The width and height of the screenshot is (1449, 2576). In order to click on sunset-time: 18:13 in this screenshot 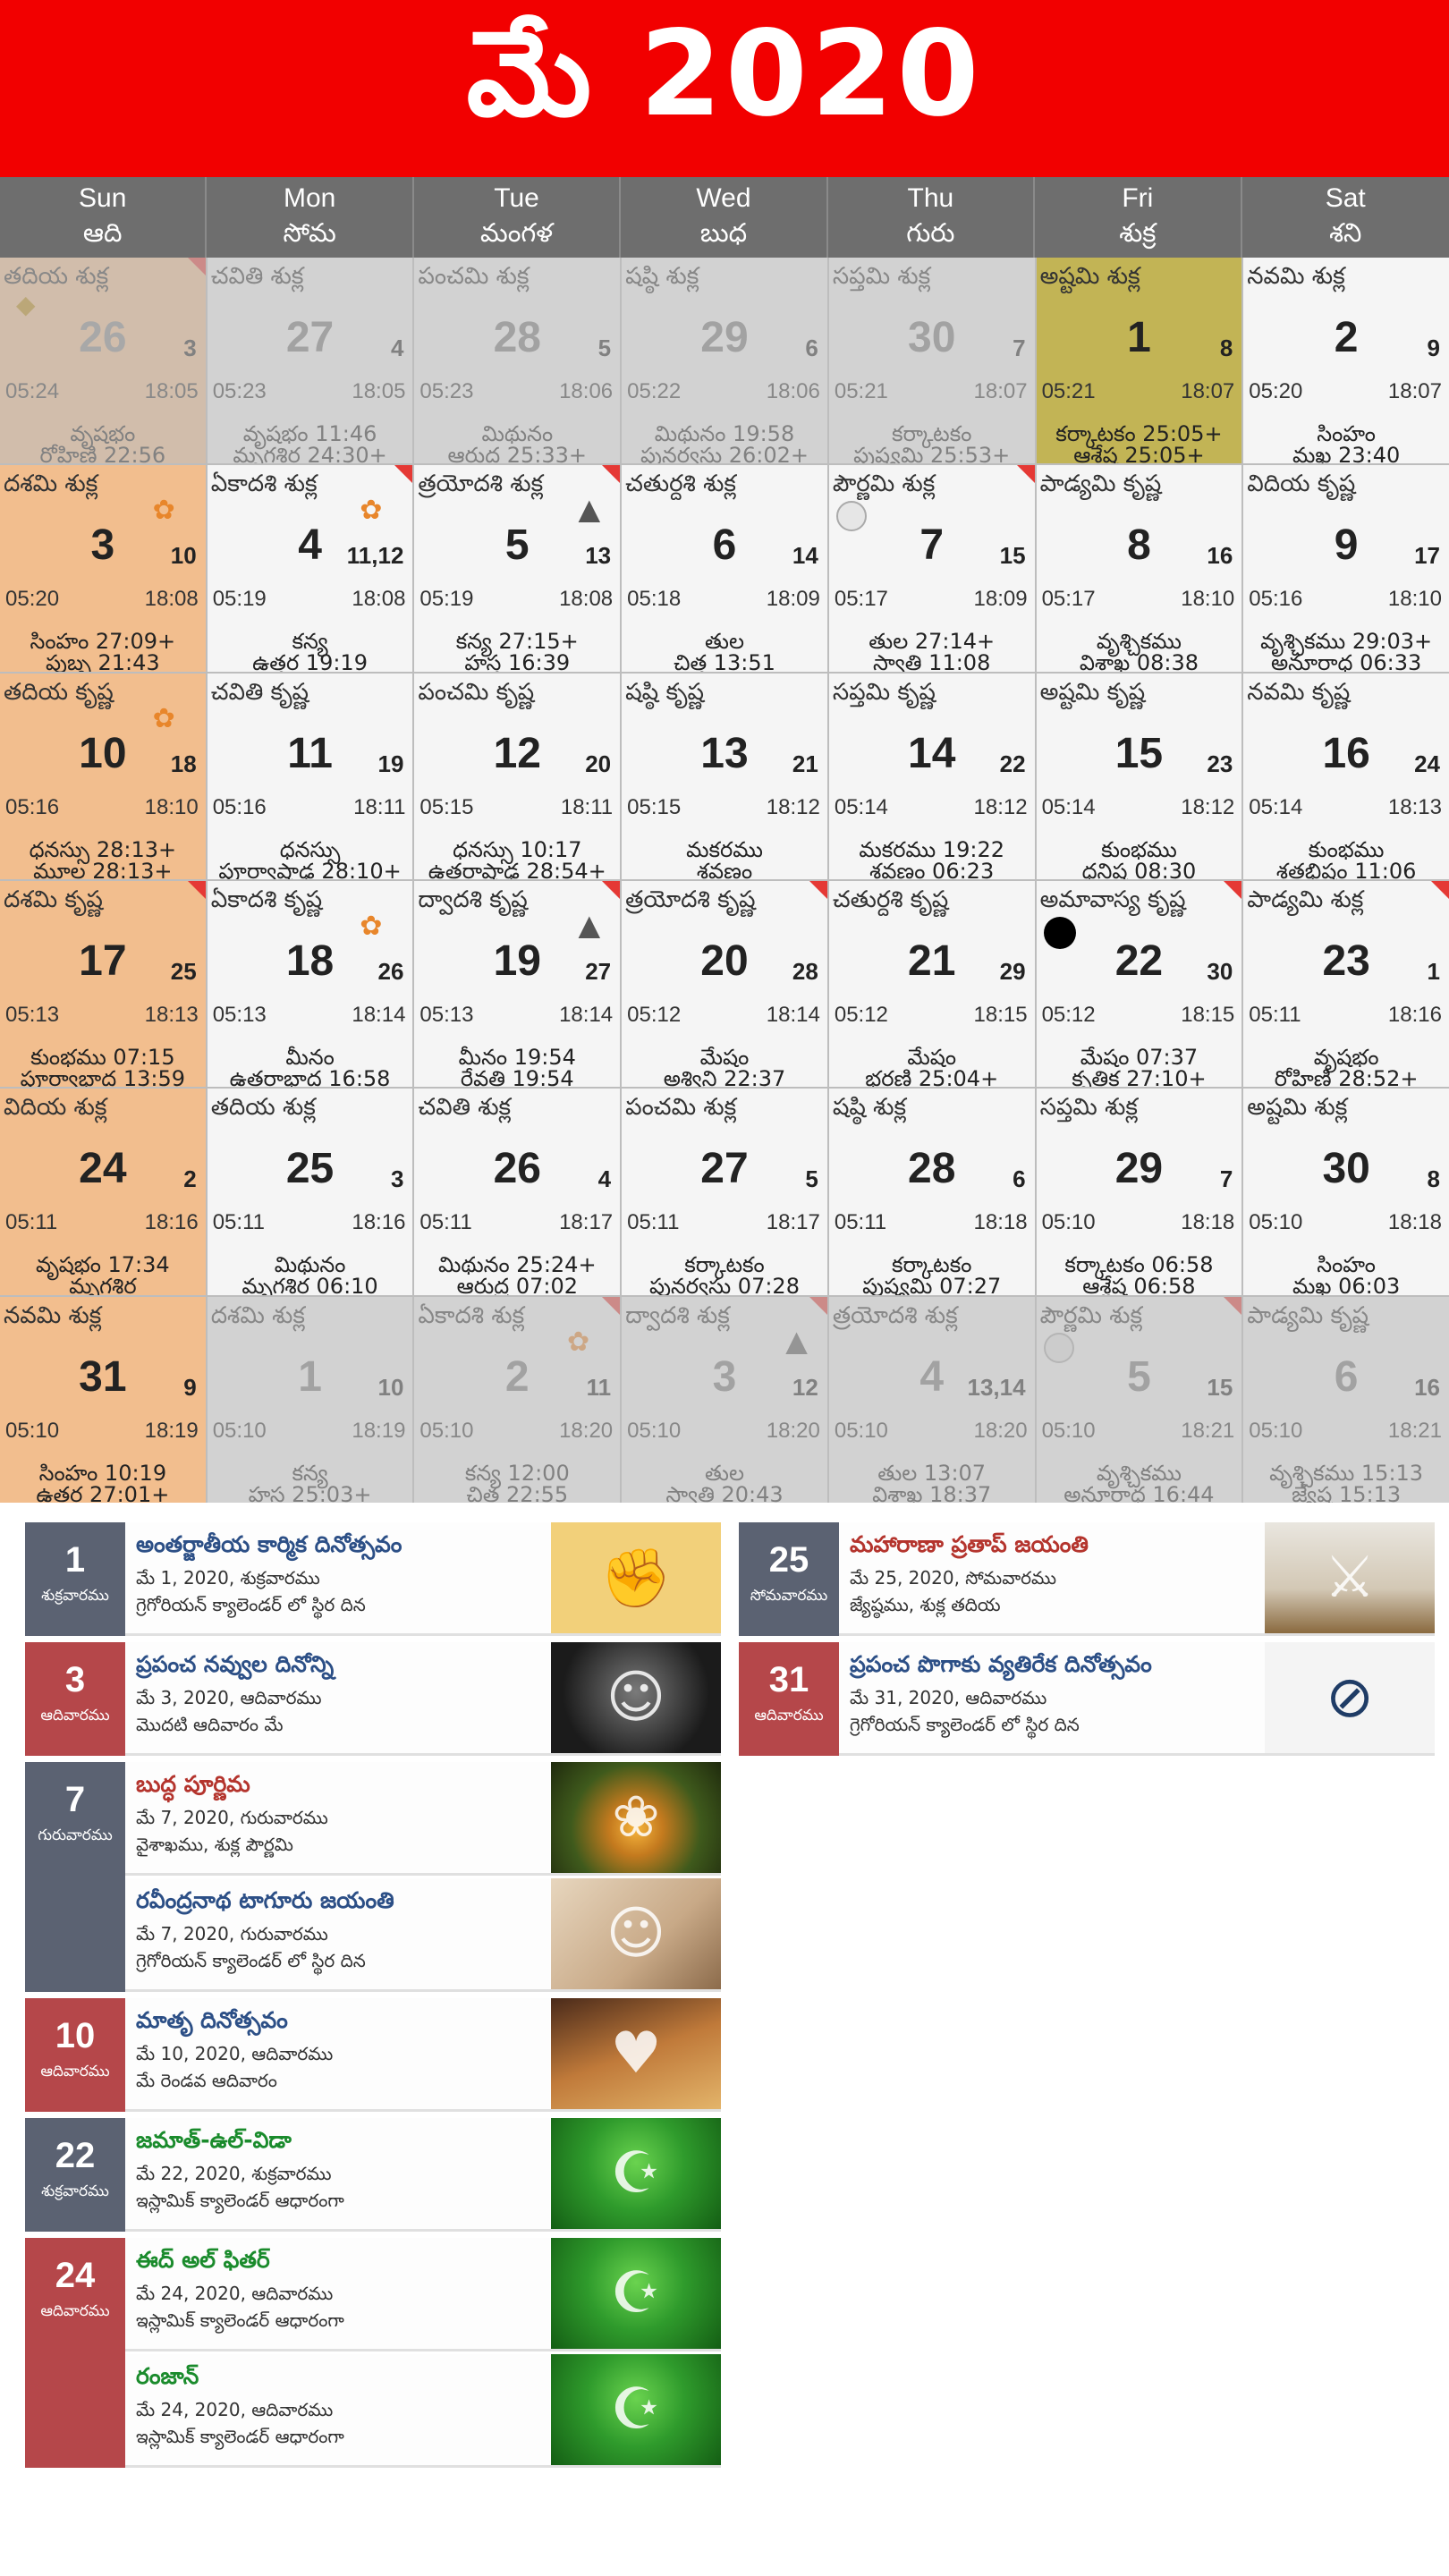, I will do `click(1414, 806)`.